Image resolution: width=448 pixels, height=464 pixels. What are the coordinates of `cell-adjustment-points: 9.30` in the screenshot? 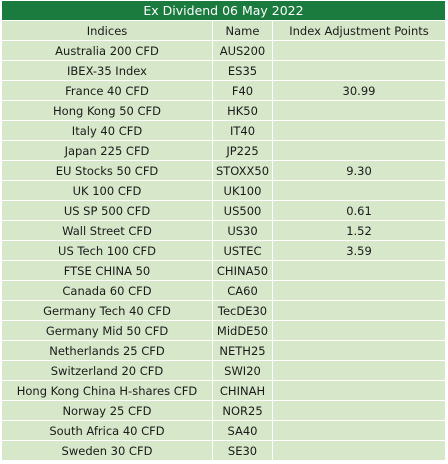 It's located at (359, 170).